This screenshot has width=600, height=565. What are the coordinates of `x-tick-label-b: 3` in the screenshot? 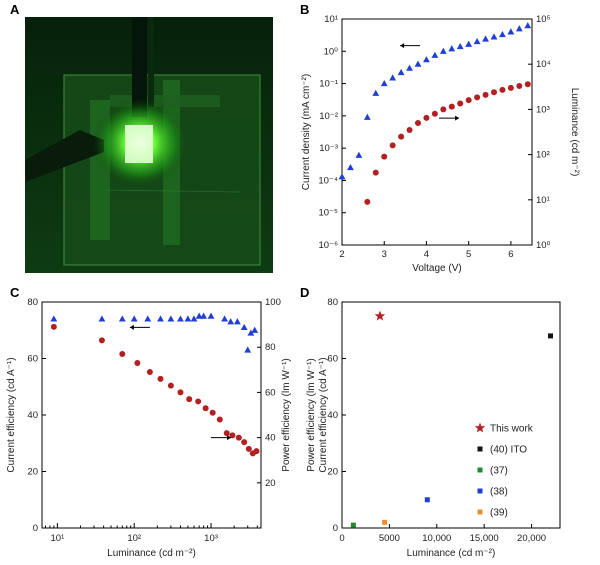 It's located at (384, 254).